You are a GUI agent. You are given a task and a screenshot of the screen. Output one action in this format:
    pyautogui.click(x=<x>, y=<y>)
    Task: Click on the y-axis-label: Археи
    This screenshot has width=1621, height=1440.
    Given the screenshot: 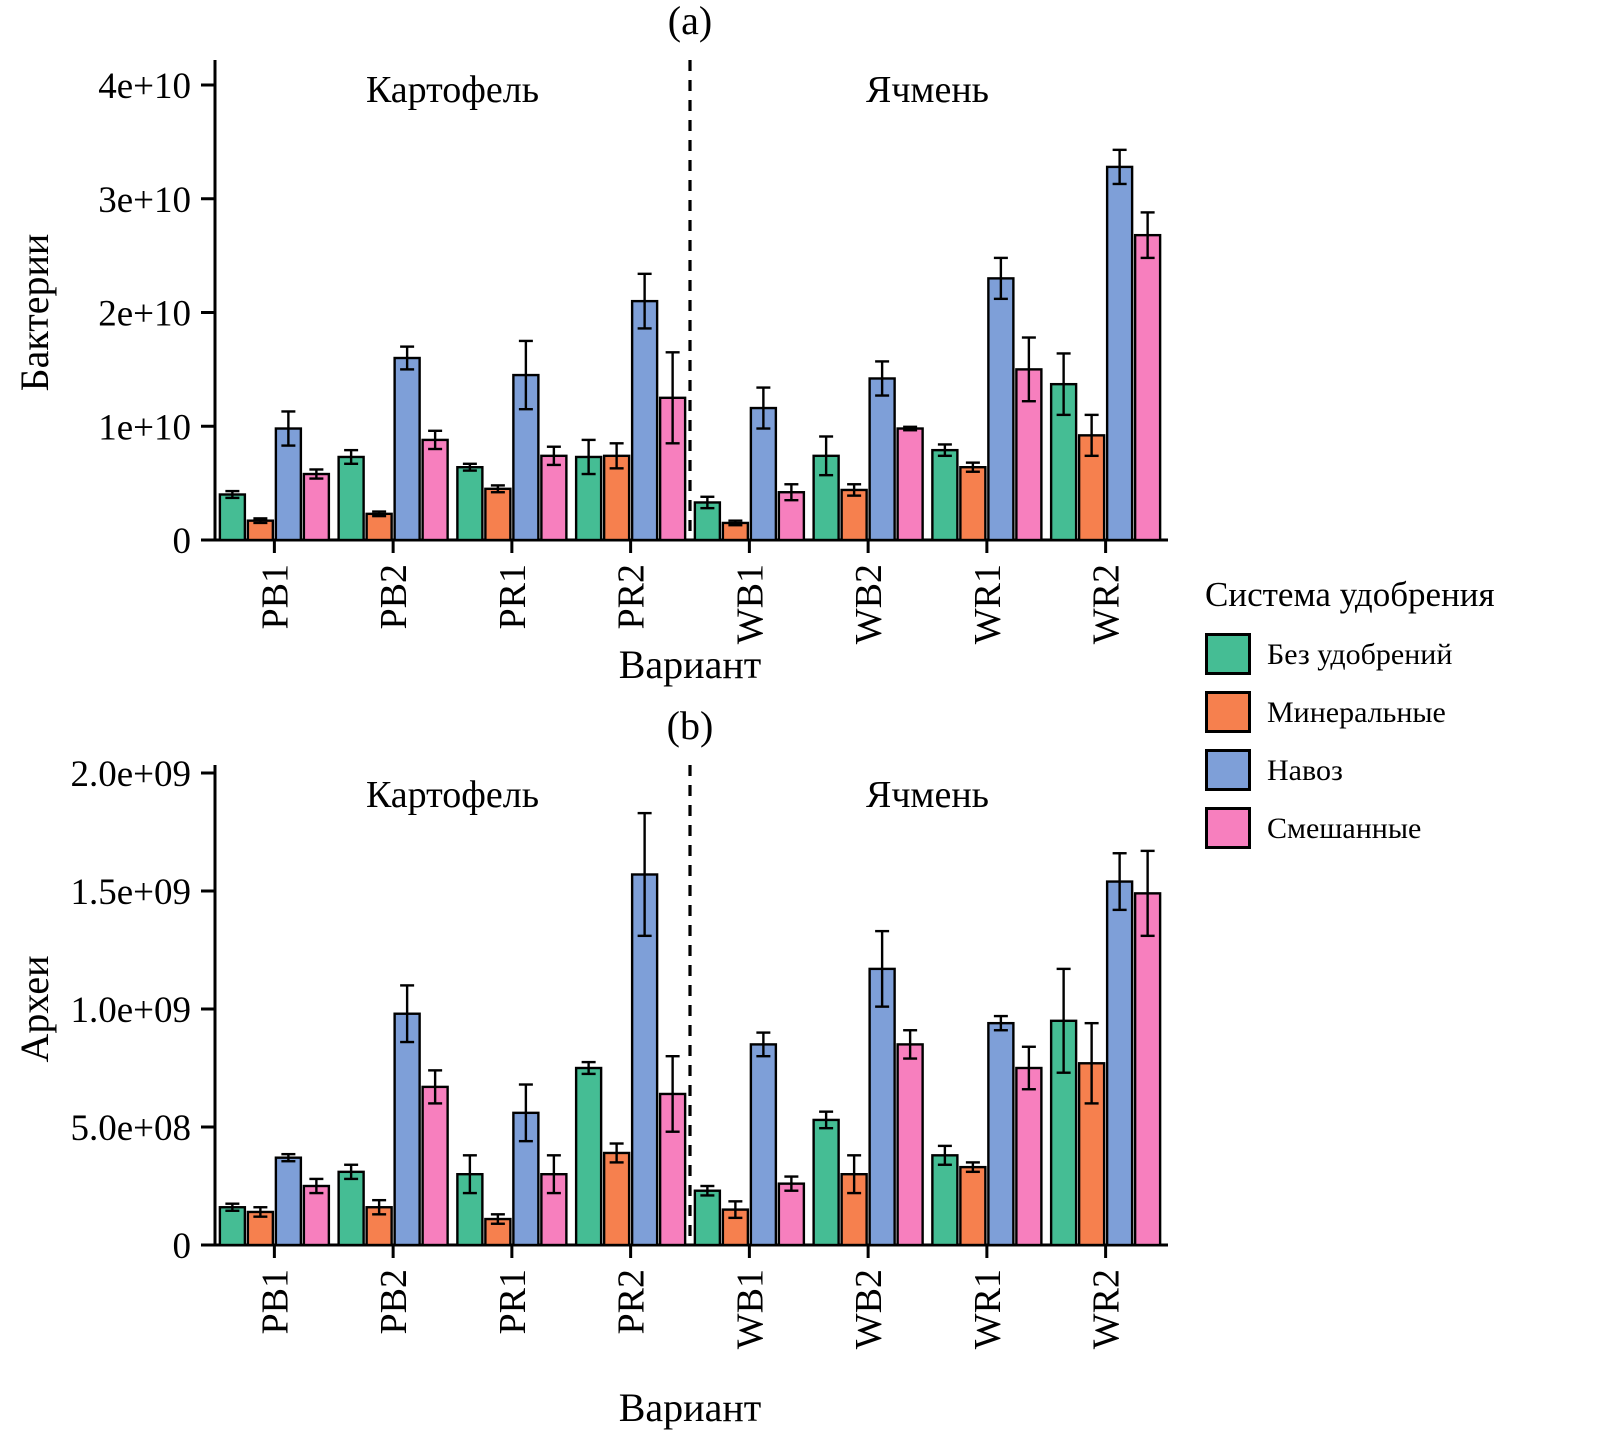 What is the action you would take?
    pyautogui.click(x=34, y=1008)
    